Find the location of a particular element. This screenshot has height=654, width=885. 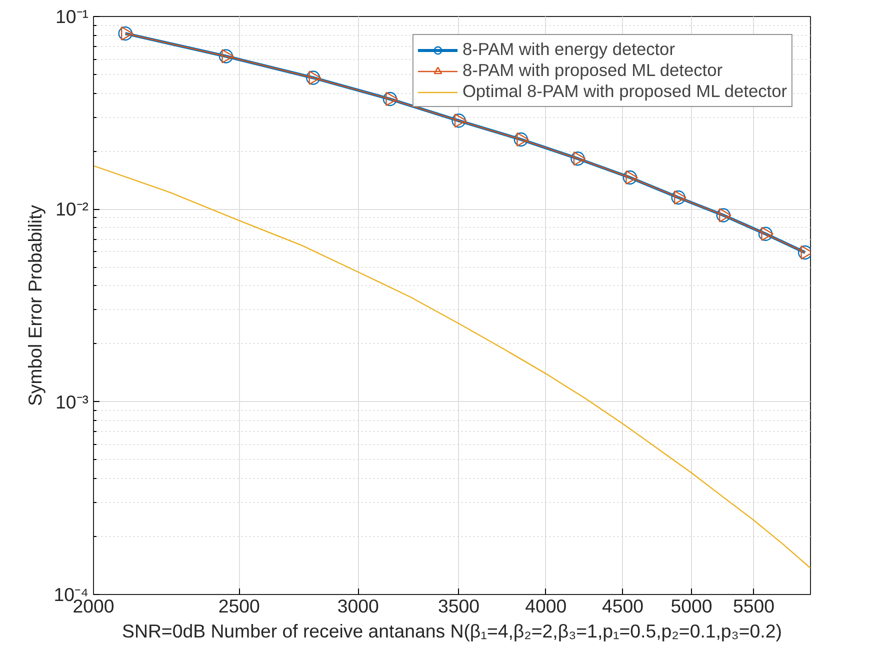

legend-label: 8-PAM with energy detector is located at coordinates (568, 49).